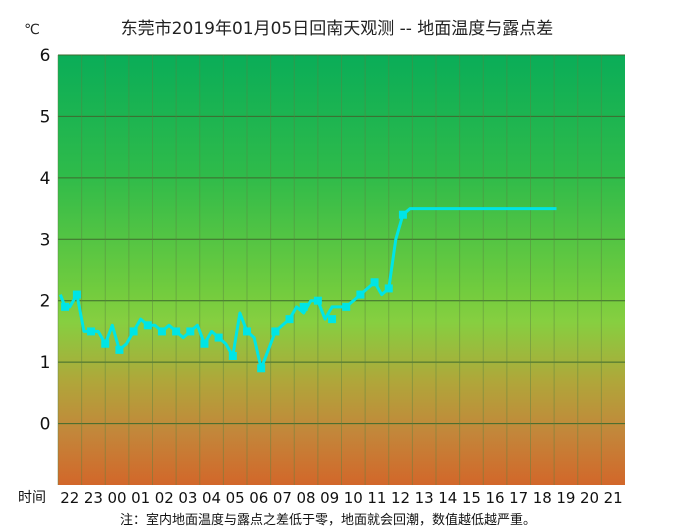  I want to click on y-tick-label: 1, so click(45, 363).